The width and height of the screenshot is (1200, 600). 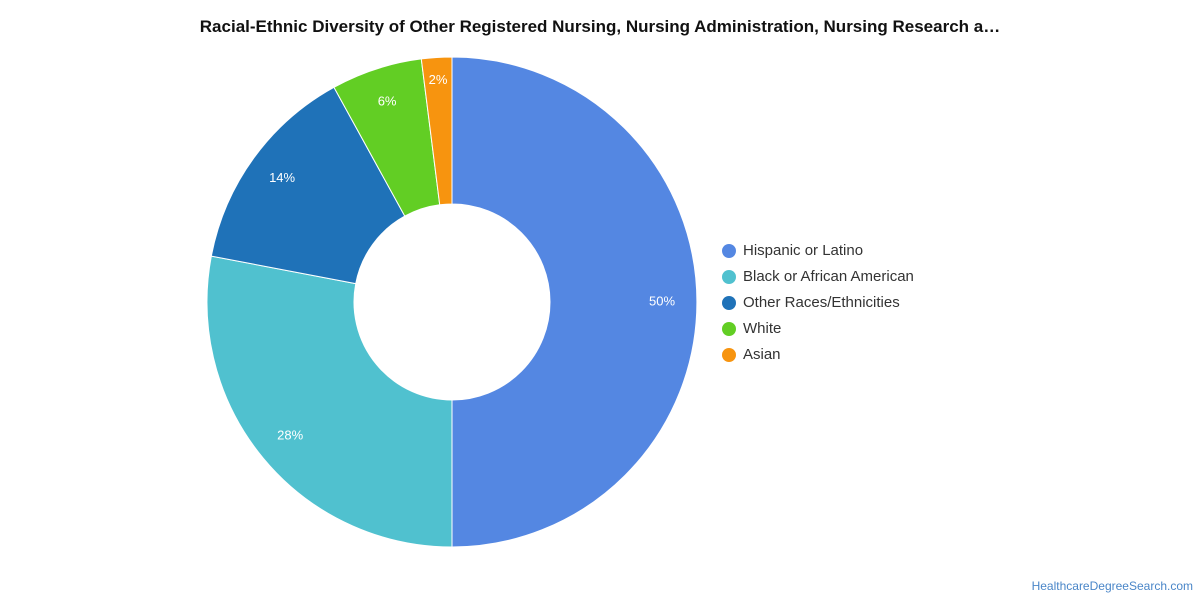 What do you see at coordinates (729, 355) in the screenshot?
I see `legend-marker-asian` at bounding box center [729, 355].